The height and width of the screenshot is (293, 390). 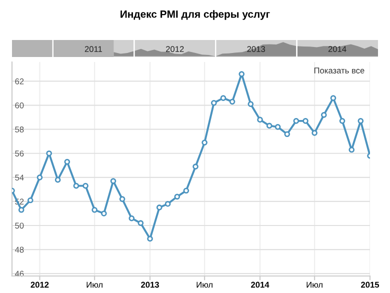 I want to click on y-tick-label: 58, so click(x=19, y=129).